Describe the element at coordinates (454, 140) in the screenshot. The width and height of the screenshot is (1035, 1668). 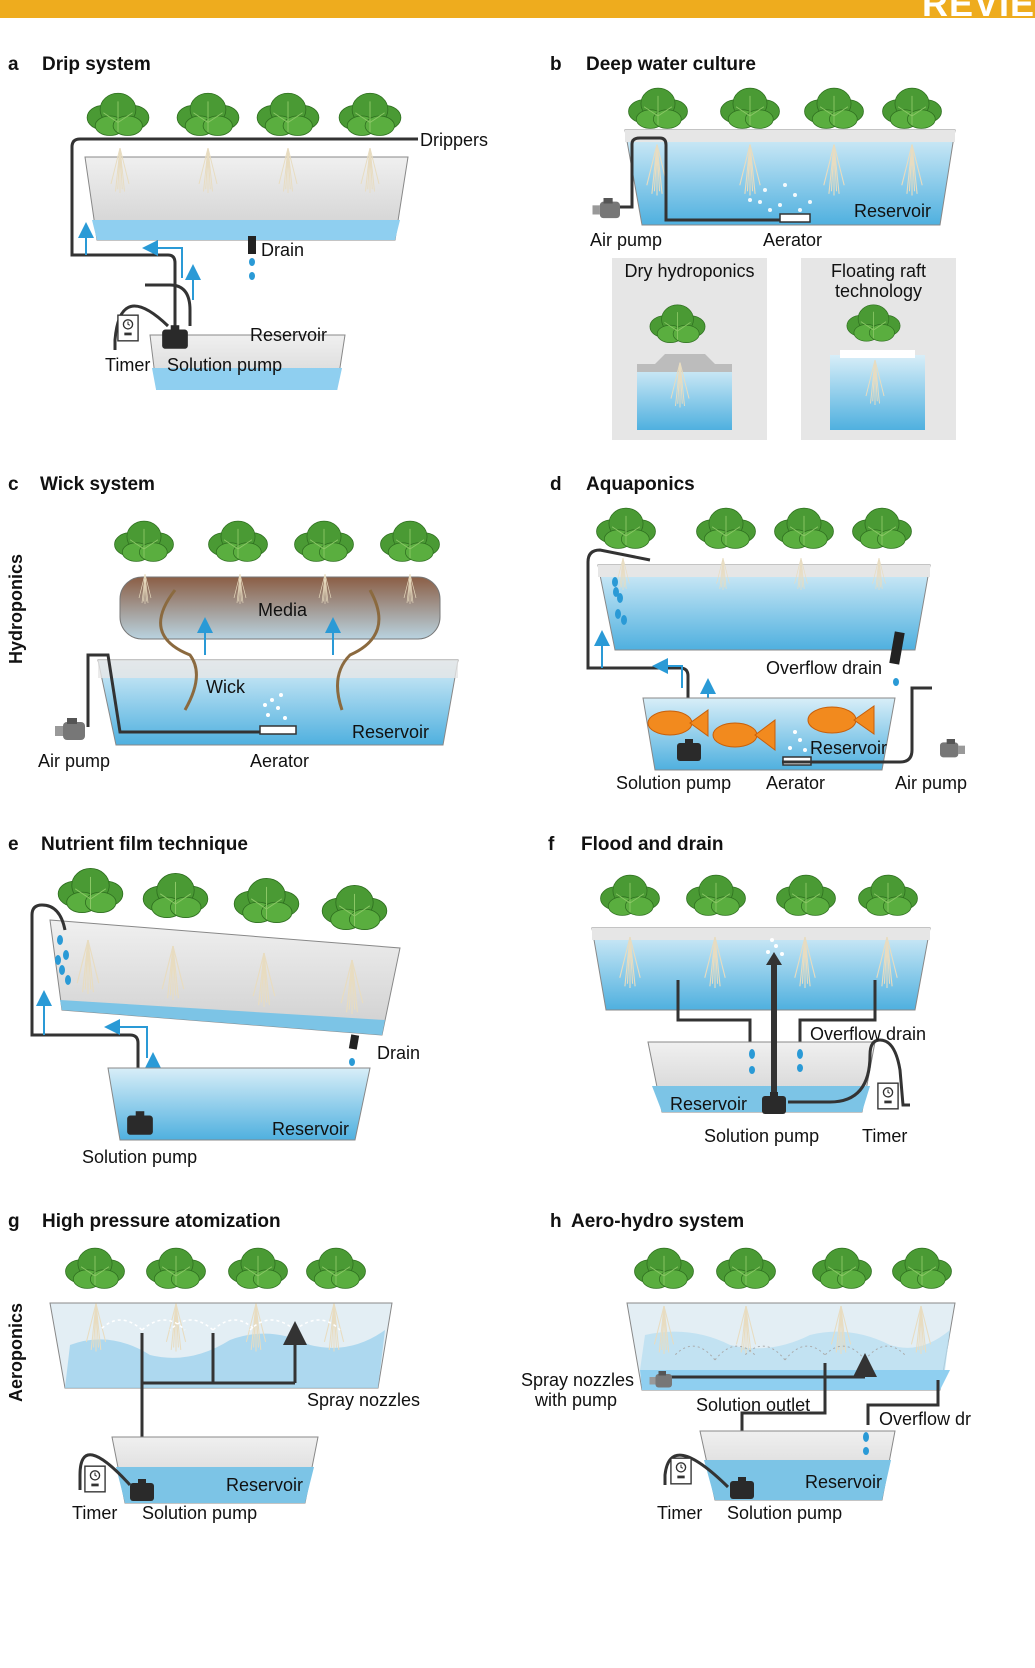
I see `label-drippers: Drippers` at that location.